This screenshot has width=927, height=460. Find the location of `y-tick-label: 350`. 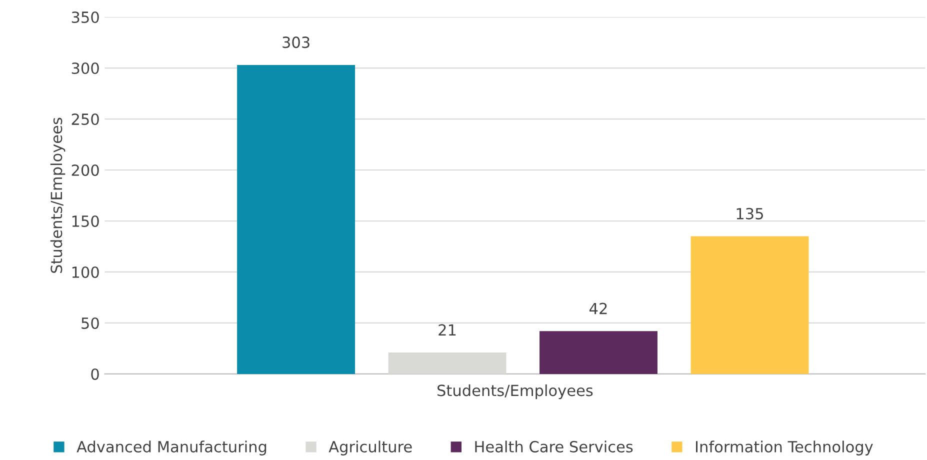

y-tick-label: 350 is located at coordinates (85, 17).